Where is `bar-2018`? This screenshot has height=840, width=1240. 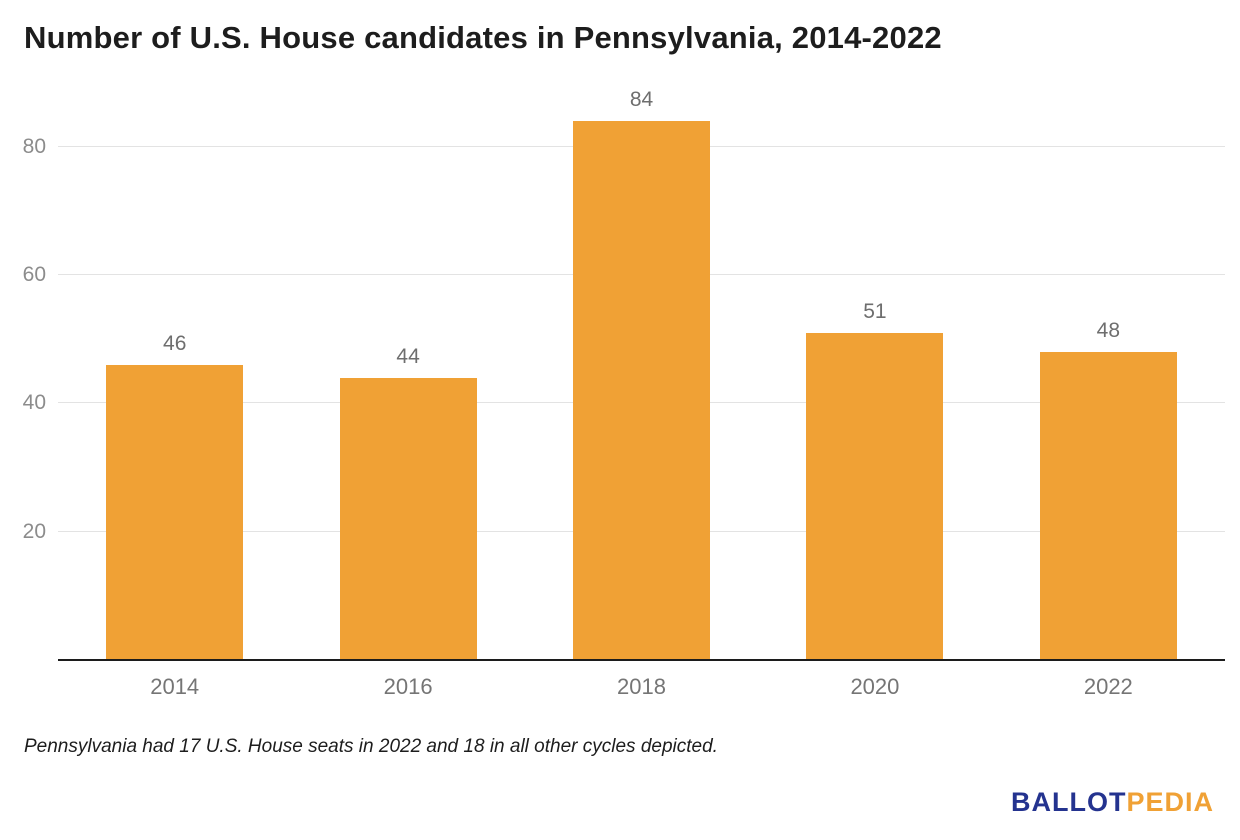
bar-2018 is located at coordinates (642, 390).